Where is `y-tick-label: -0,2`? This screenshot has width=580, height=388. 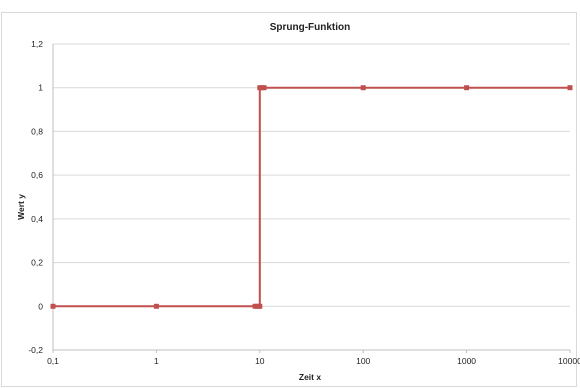
y-tick-label: -0,2 is located at coordinates (35, 350).